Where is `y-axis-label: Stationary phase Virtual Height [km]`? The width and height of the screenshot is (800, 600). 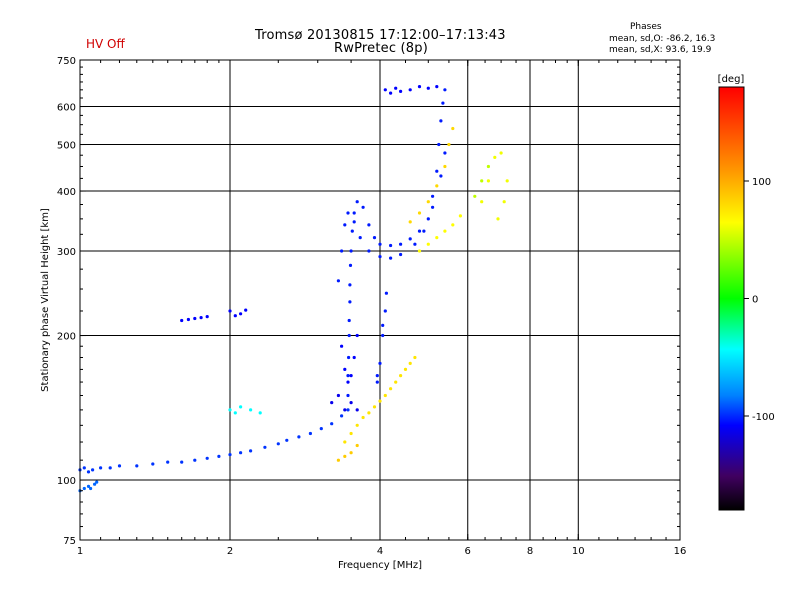 y-axis-label: Stationary phase Virtual Height [km] is located at coordinates (45, 300).